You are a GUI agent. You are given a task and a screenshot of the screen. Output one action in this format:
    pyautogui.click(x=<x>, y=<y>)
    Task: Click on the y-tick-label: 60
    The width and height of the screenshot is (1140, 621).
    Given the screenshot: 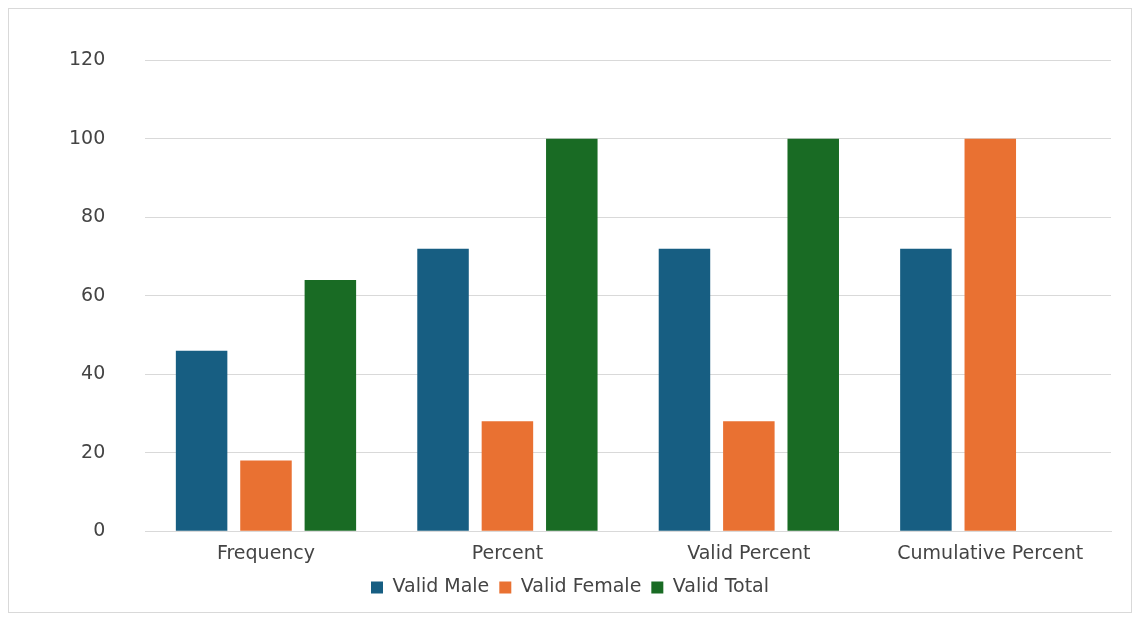 What is the action you would take?
    pyautogui.click(x=93, y=293)
    